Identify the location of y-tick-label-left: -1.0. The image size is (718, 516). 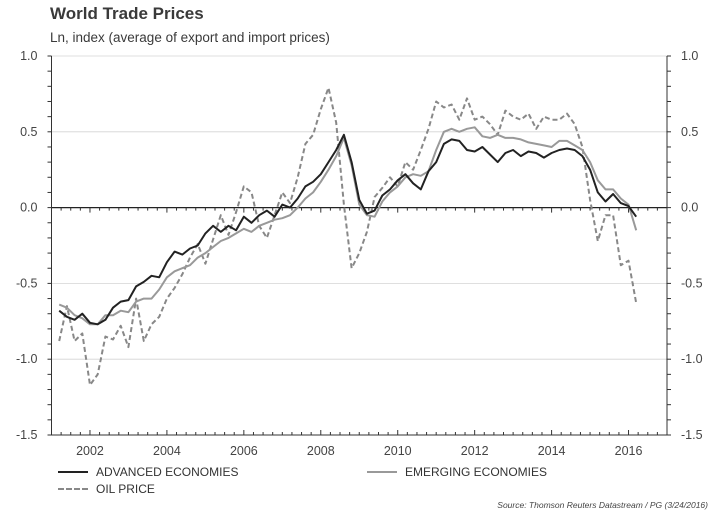
(27, 359).